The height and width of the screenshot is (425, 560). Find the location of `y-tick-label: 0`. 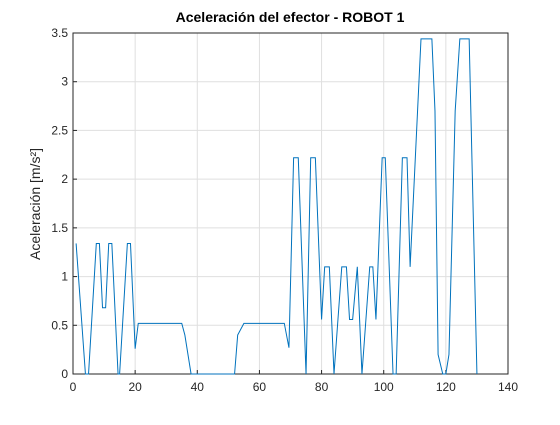

y-tick-label: 0 is located at coordinates (64, 374).